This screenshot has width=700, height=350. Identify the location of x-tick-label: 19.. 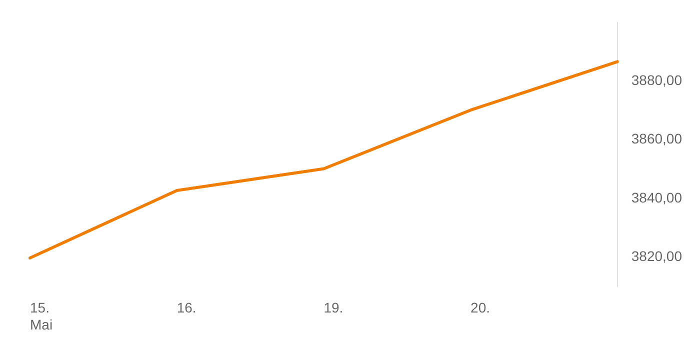
(334, 308).